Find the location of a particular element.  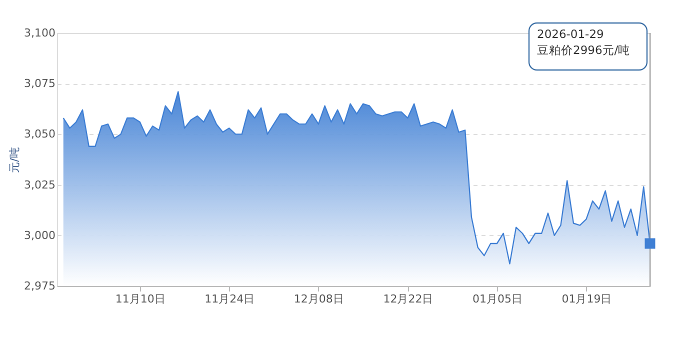

y-tick-label: 3,025 is located at coordinates (40, 185).